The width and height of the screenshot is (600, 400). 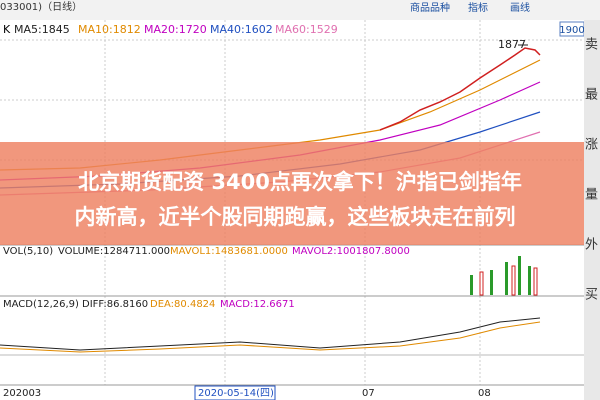 I want to click on headline: 内新高，近半个股同期跑赢，这些板块走在前列, so click(x=295, y=217).